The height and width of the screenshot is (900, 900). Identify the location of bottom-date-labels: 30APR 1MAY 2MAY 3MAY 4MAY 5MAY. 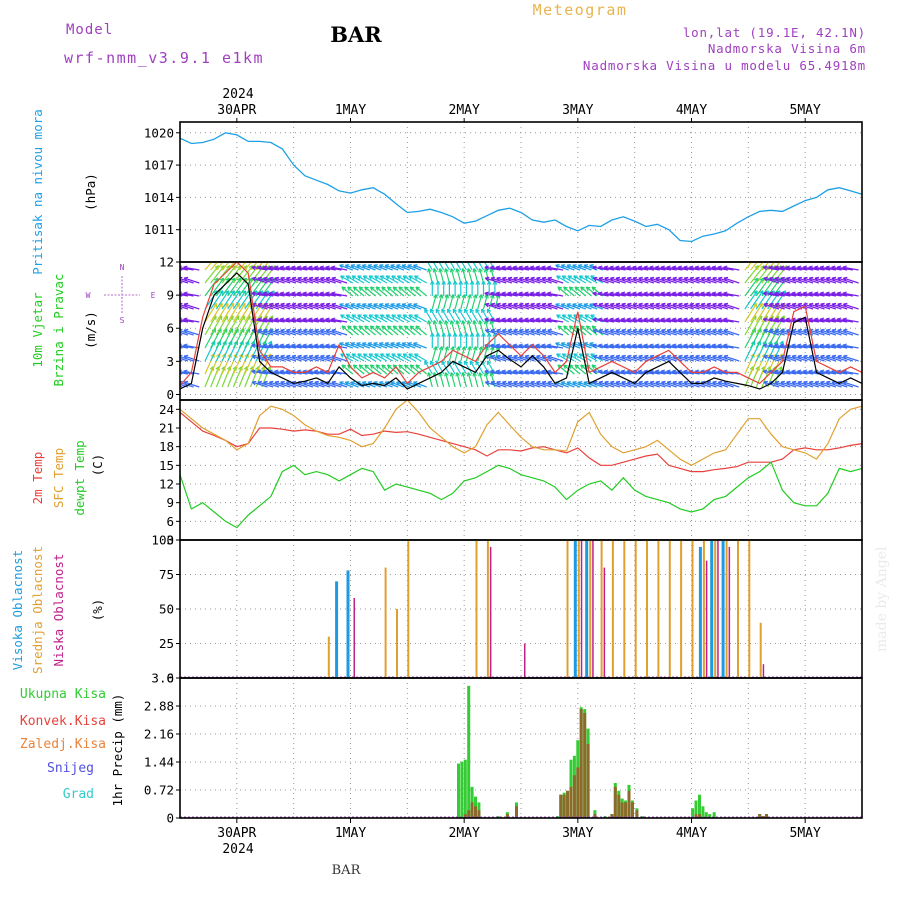
(519, 833).